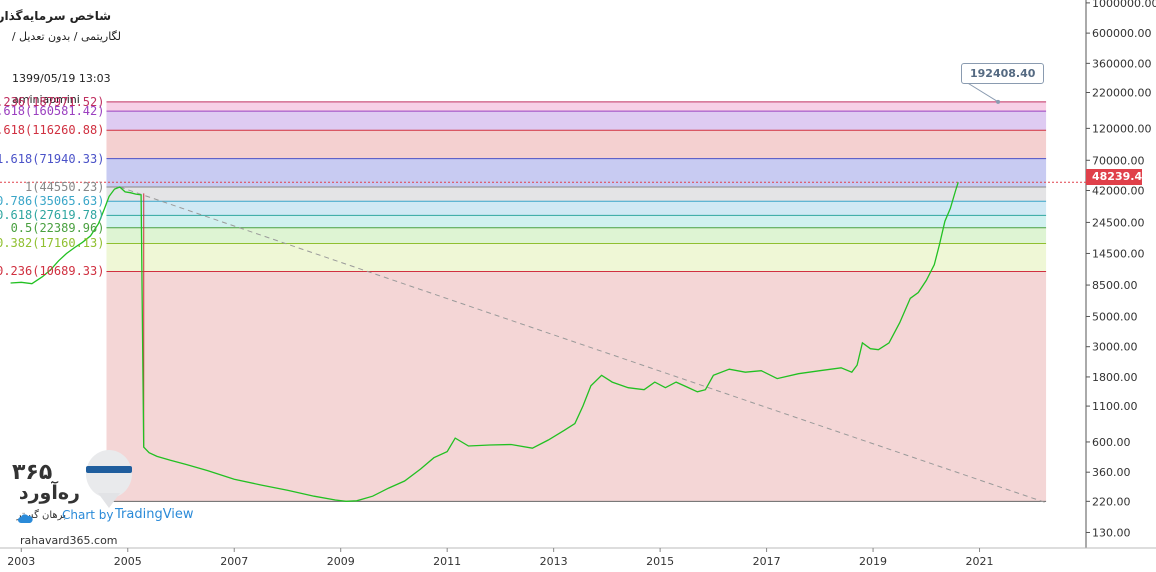 Image resolution: width=1156 pixels, height=572 pixels. Describe the element at coordinates (660, 561) in the screenshot. I see `x-tick-label: 2015` at that location.